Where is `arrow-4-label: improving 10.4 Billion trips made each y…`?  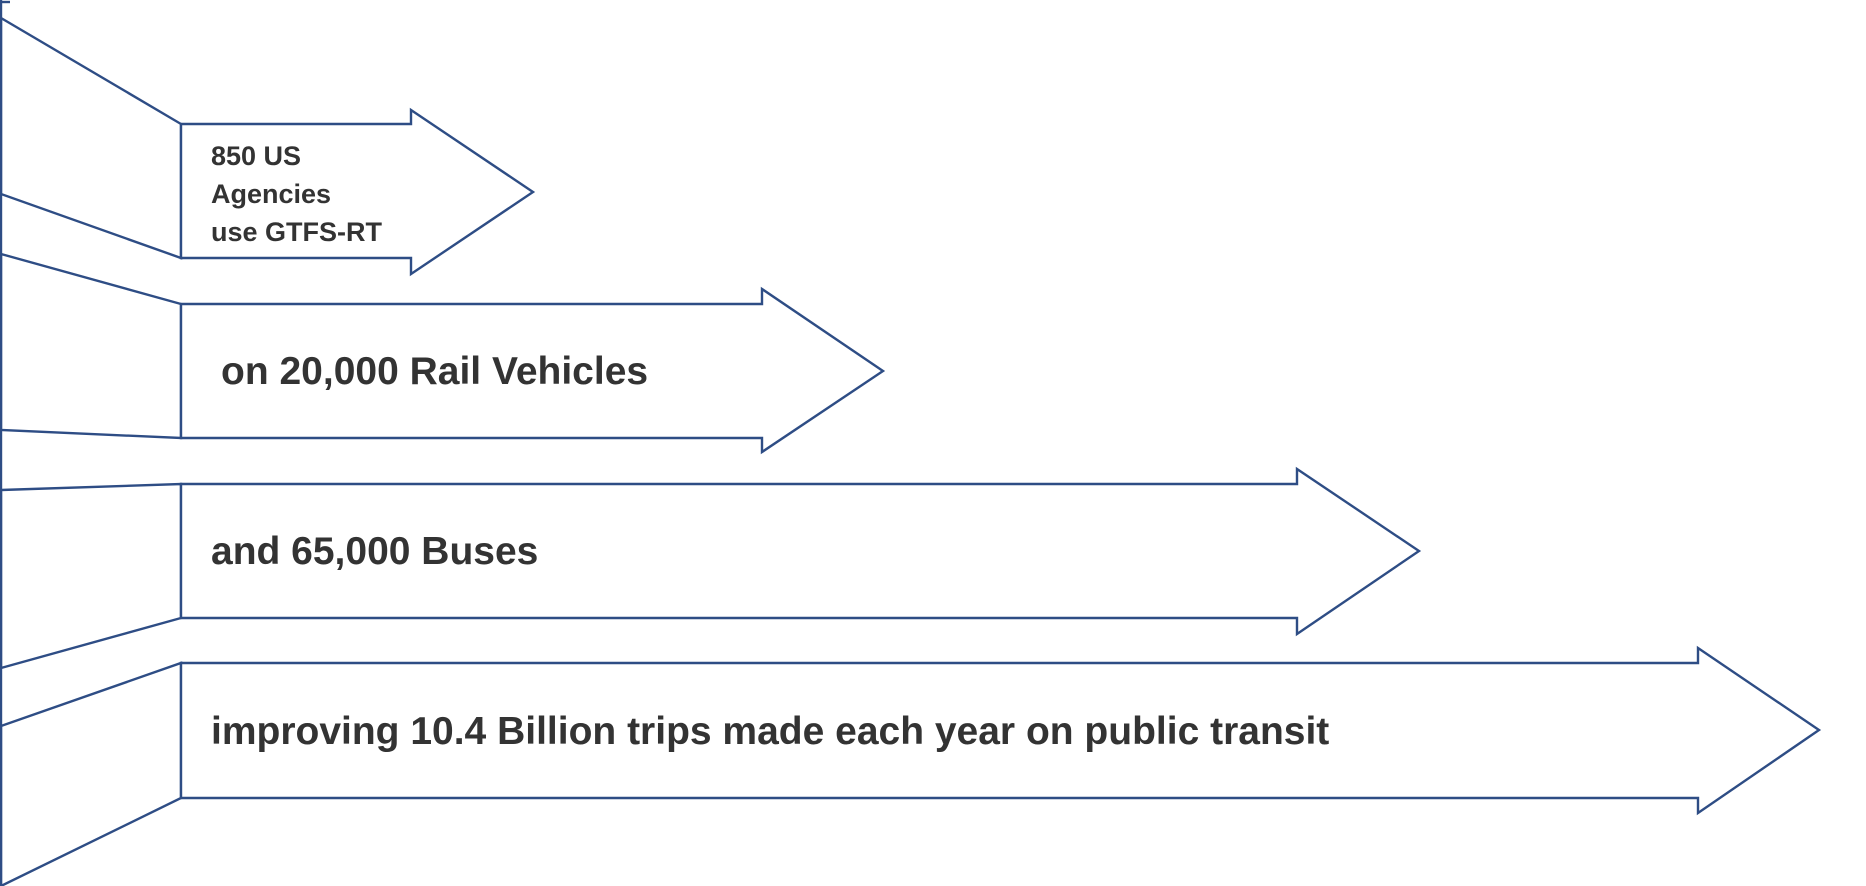 arrow-4-label: improving 10.4 Billion trips made each y… is located at coordinates (770, 731).